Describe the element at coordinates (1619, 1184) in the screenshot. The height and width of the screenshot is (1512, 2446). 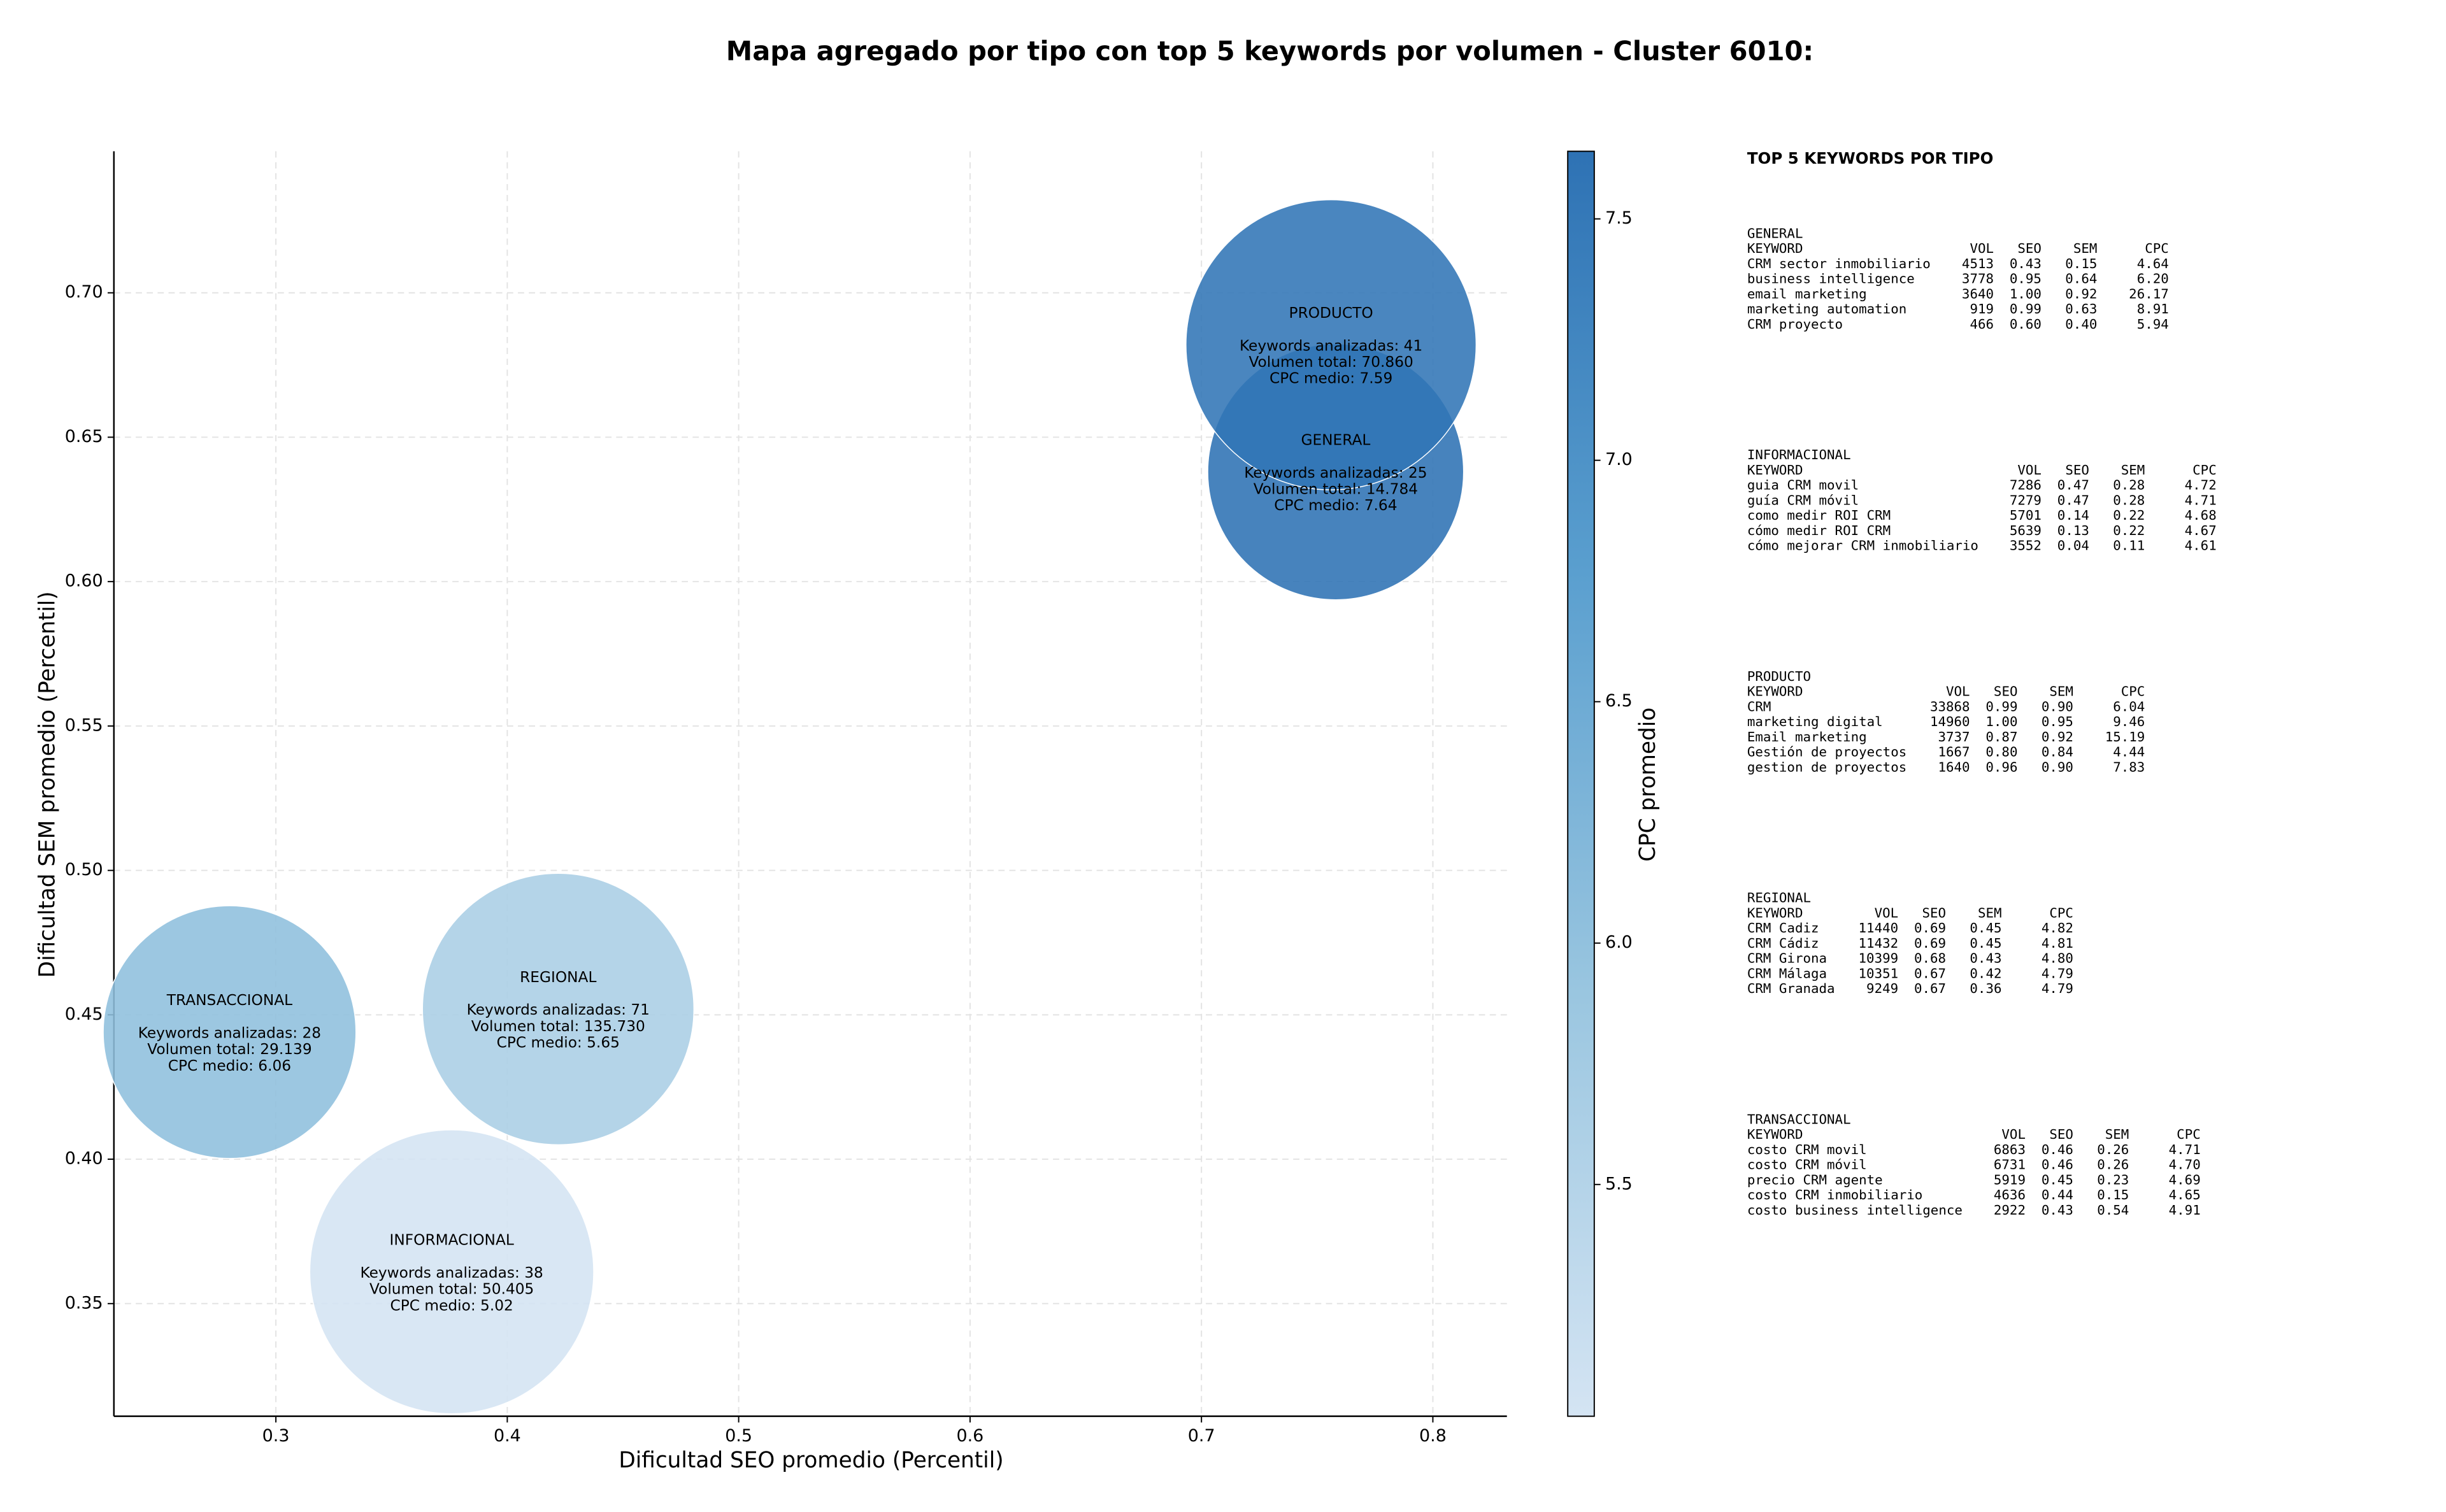
I see `colorbar-tick-label: 5.5` at that location.